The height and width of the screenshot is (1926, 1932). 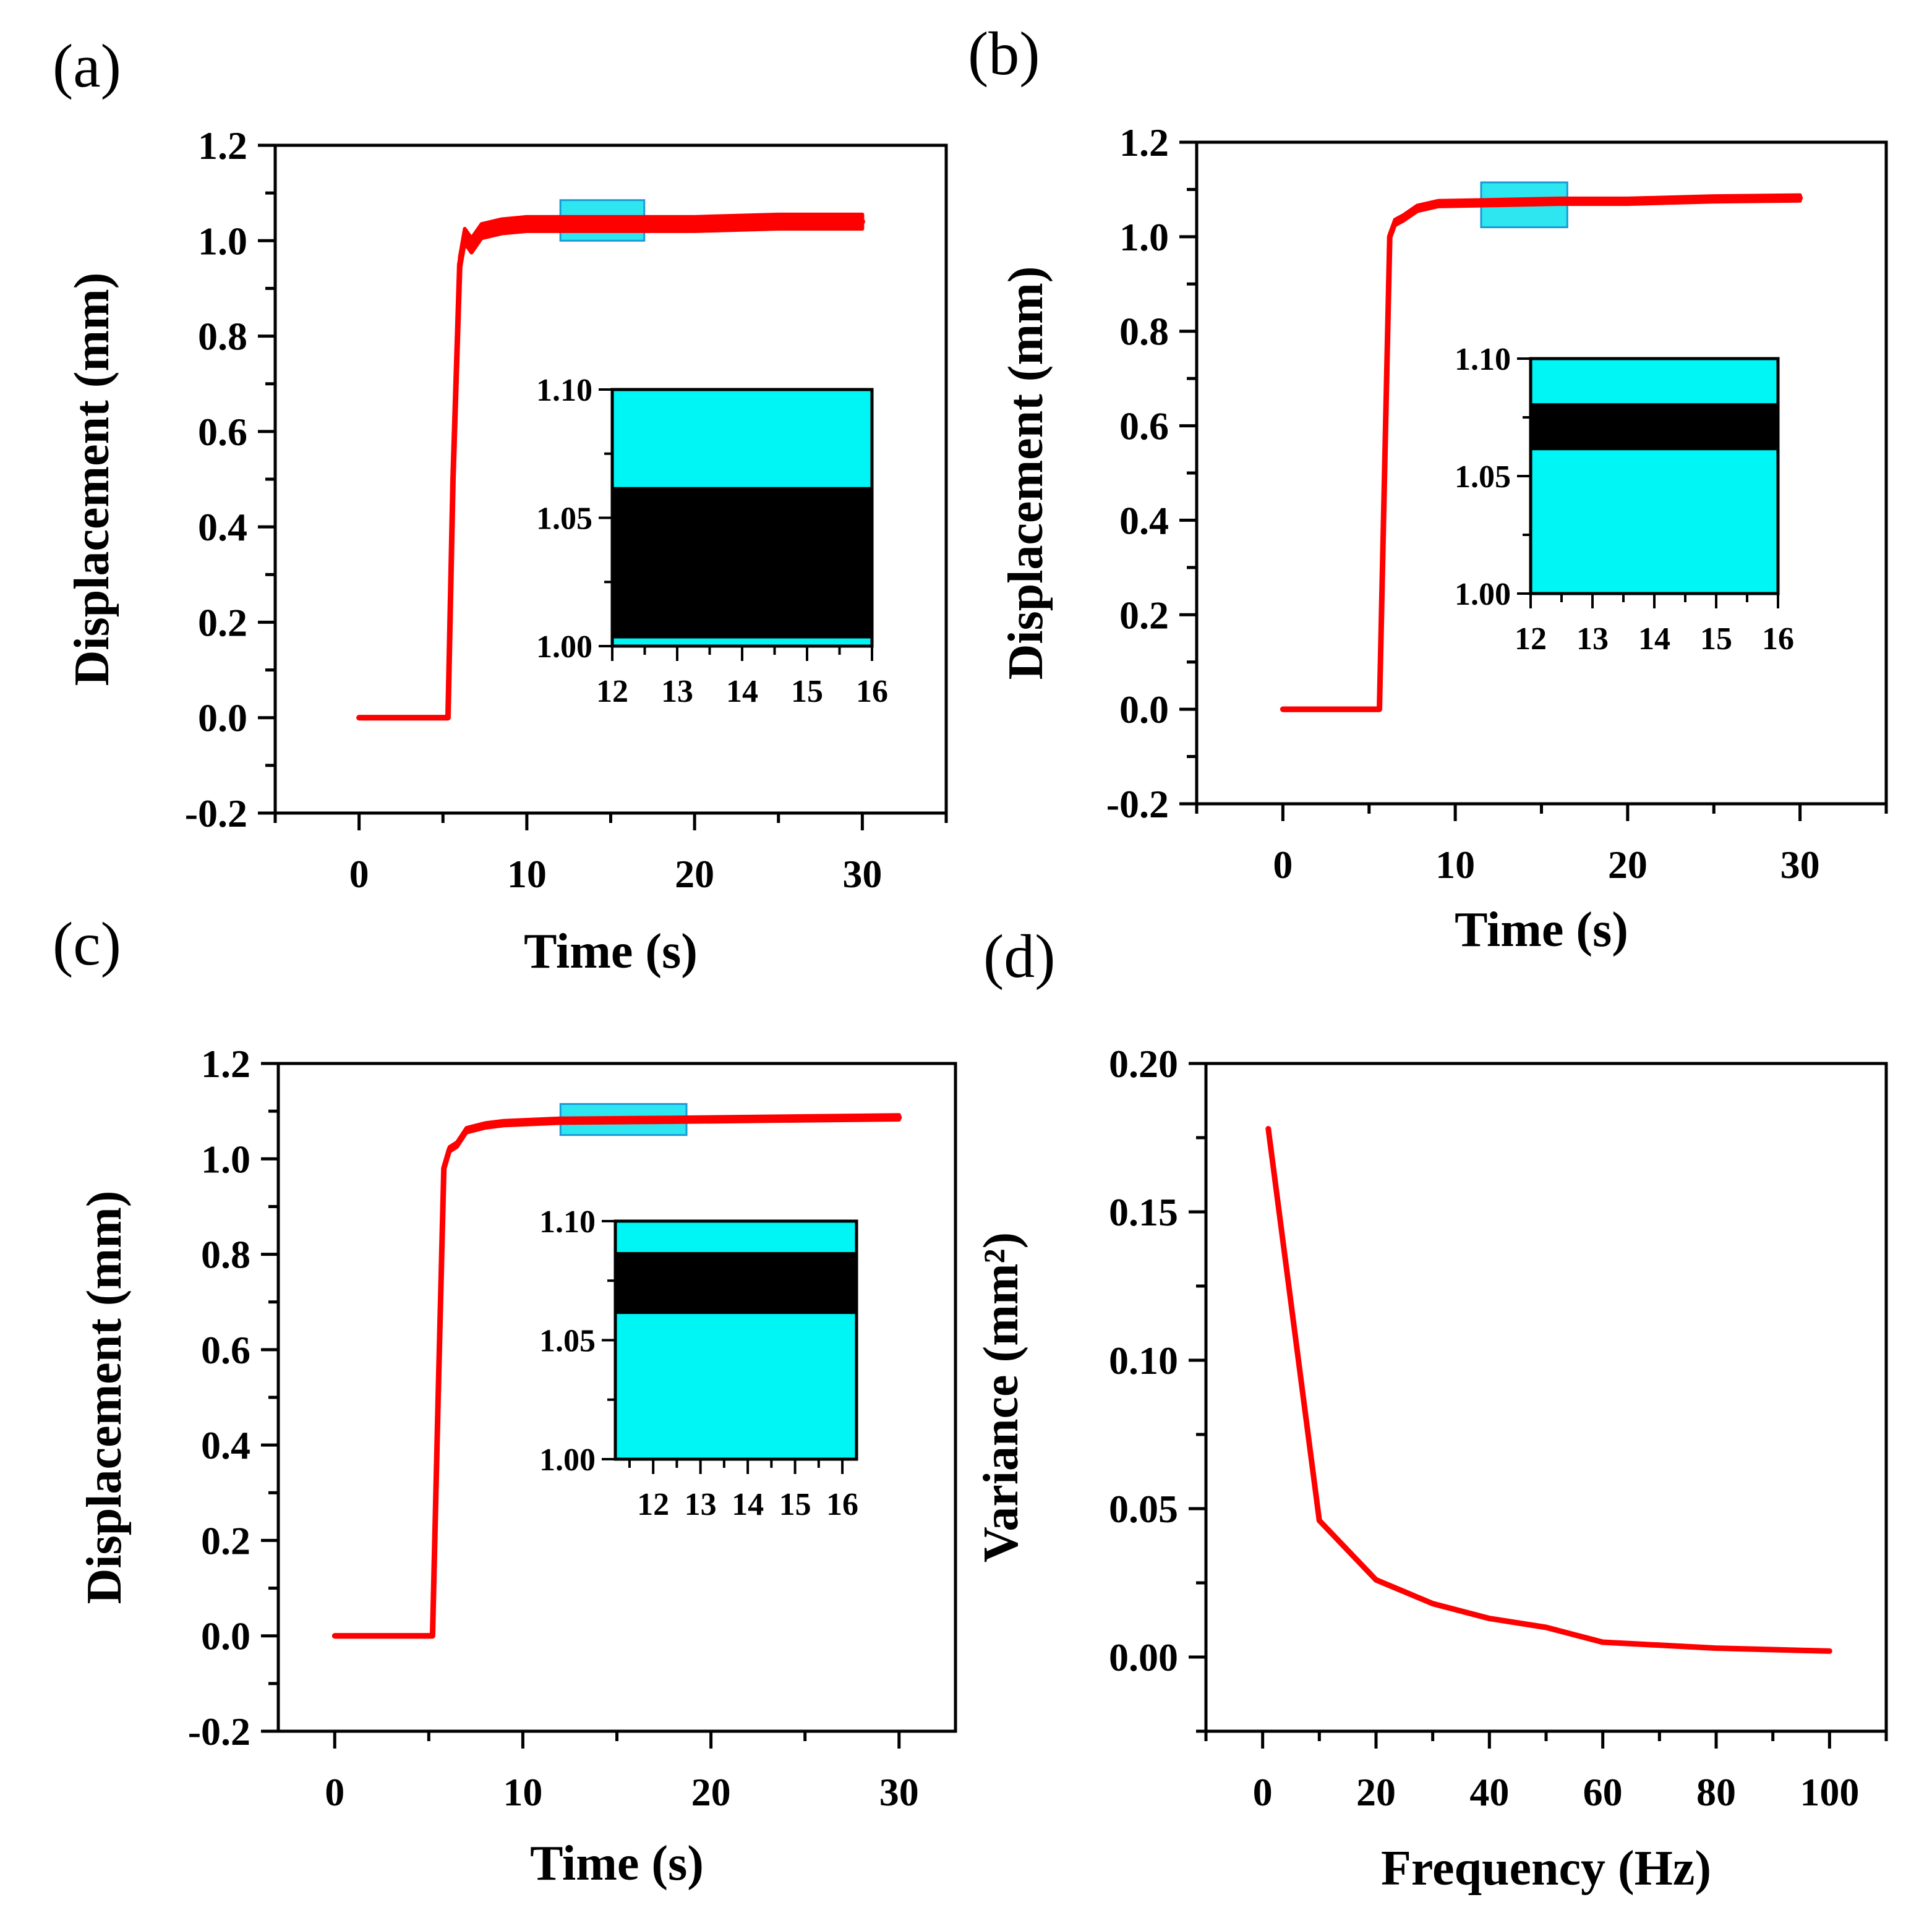 What do you see at coordinates (1143, 1509) in the screenshot?
I see `y-tick-label-0p05: 0.05` at bounding box center [1143, 1509].